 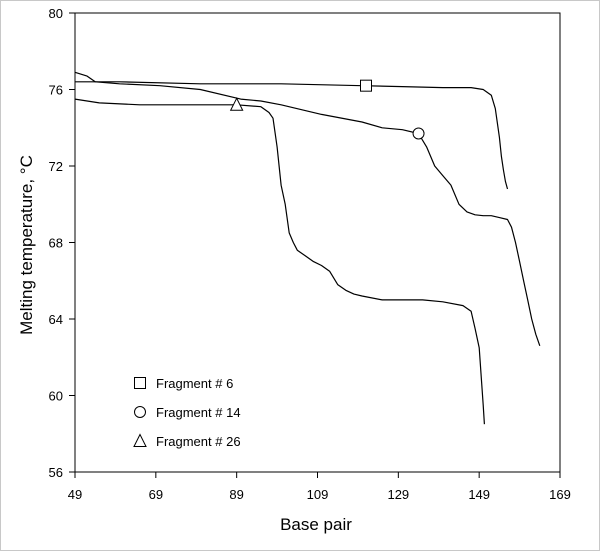 I want to click on legend-marker-square, so click(x=140, y=383).